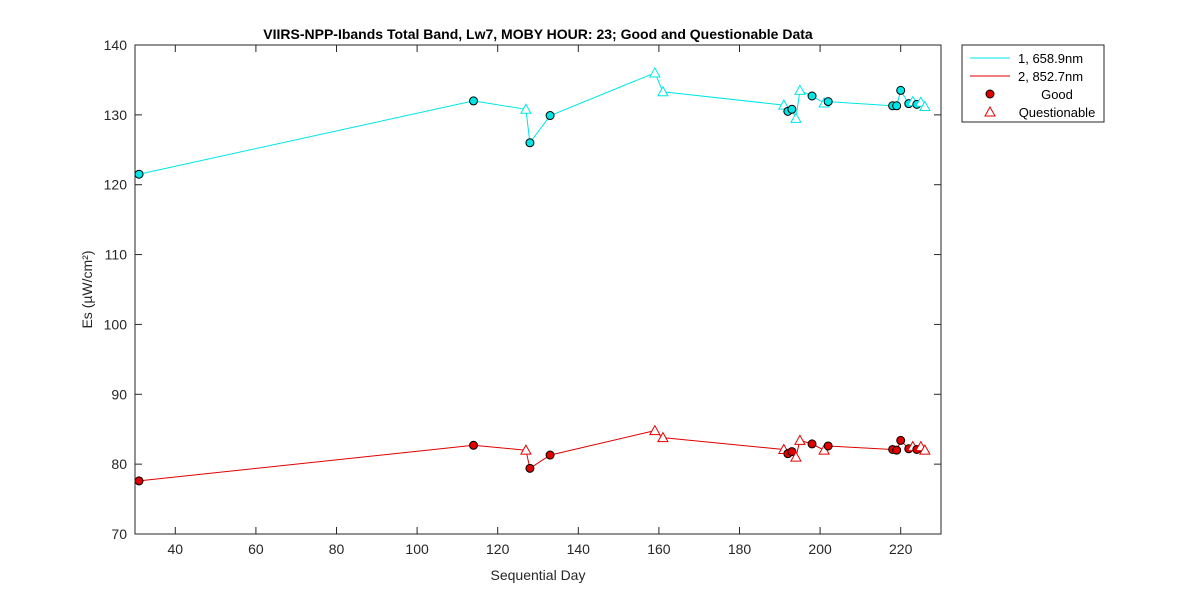 Image resolution: width=1200 pixels, height=600 pixels. I want to click on y-axis-title: Es (µW/cm²), so click(87, 289).